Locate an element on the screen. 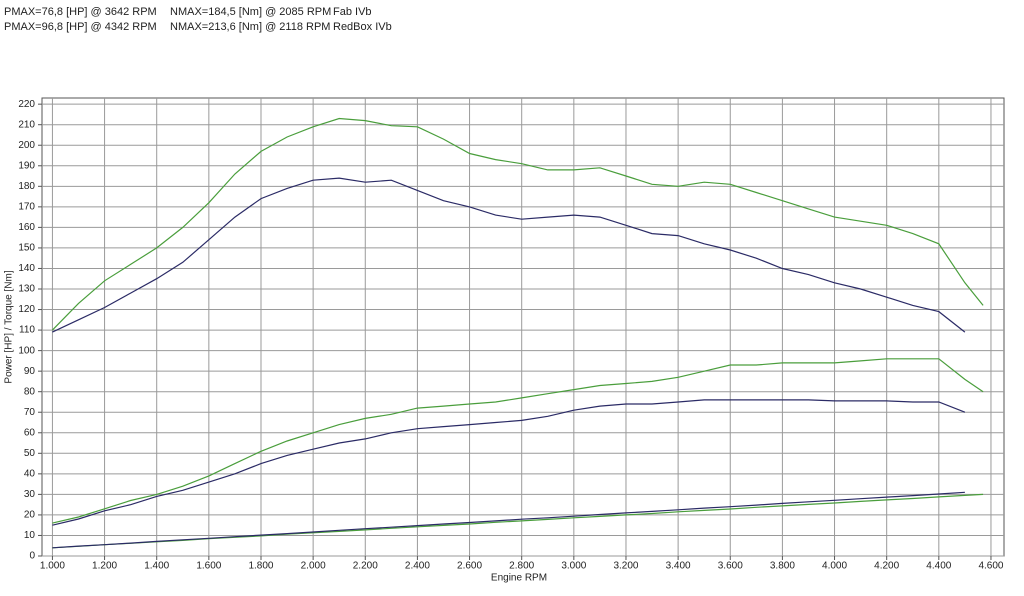 Image resolution: width=1024 pixels, height=596 pixels. x-tick-label: 3.000 is located at coordinates (573, 566).